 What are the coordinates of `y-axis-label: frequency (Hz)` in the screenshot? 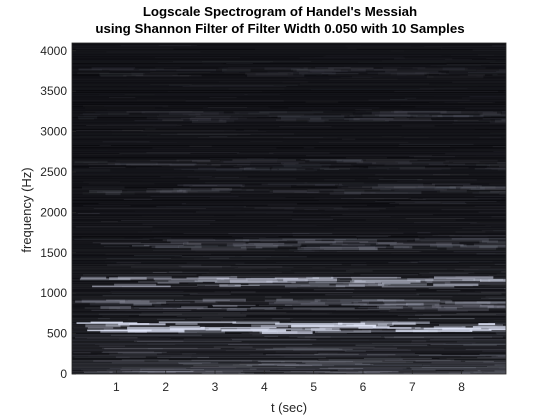 It's located at (26, 209).